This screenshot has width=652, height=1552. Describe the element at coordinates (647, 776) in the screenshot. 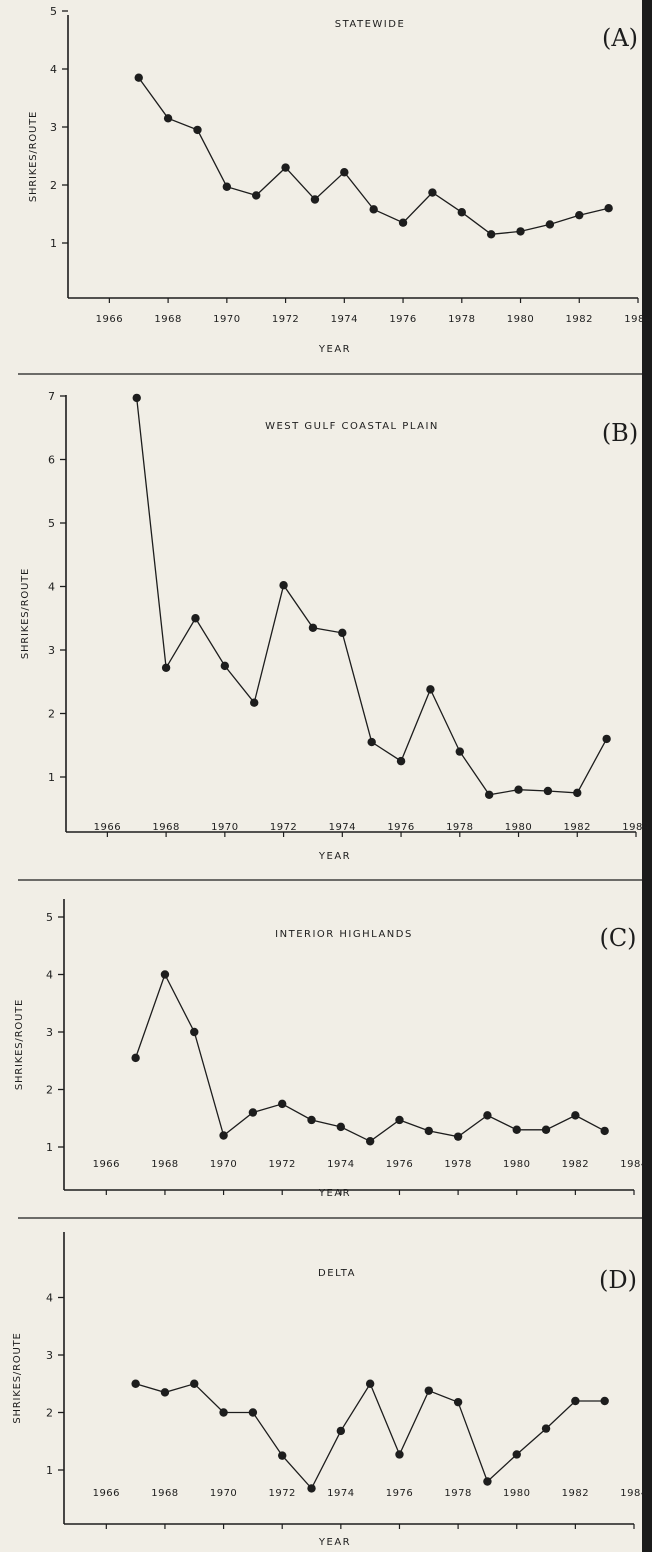

I see `page-edge-shadow` at that location.